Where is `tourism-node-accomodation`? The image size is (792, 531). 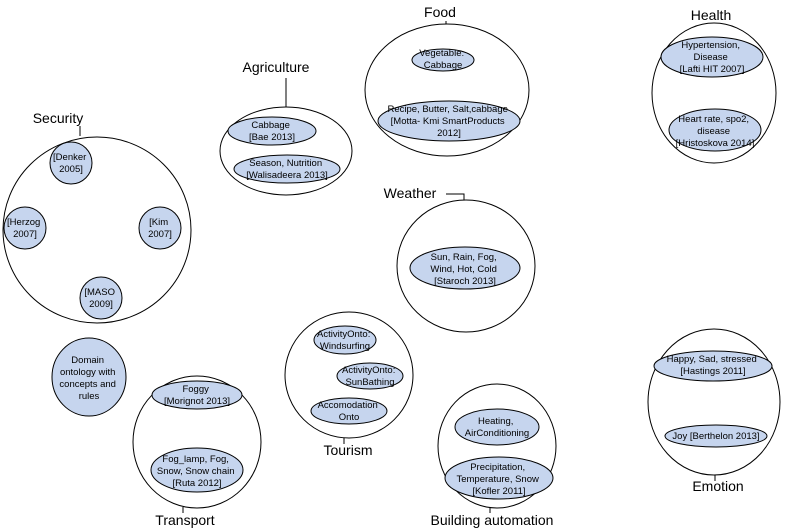
tourism-node-accomodation is located at coordinates (349, 411).